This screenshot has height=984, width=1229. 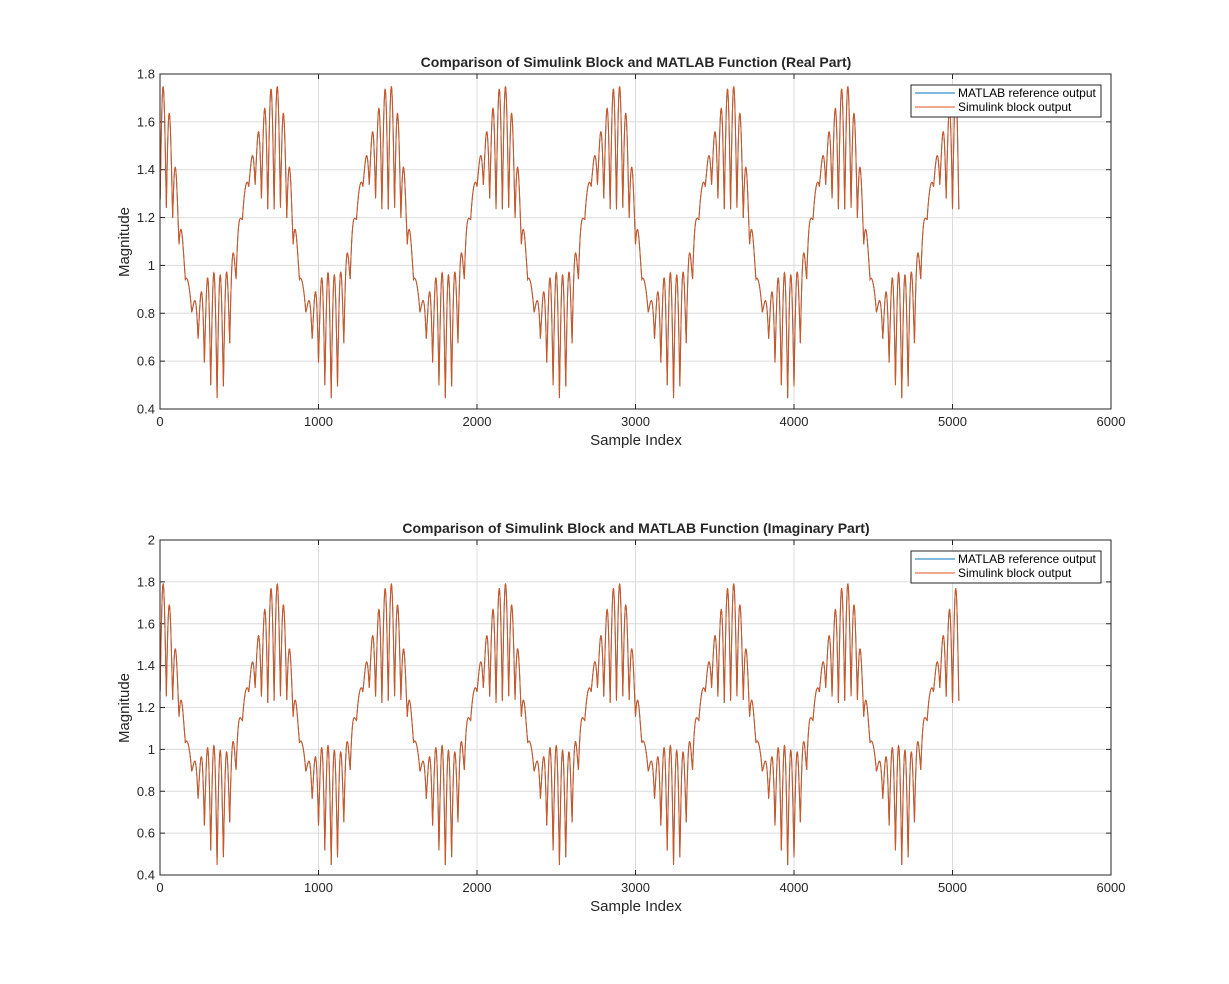 I want to click on y-tick-labels: 0.4 0.6 0.8 1 1.2 1.4 1.6 1.8 2, so click(x=146, y=708).